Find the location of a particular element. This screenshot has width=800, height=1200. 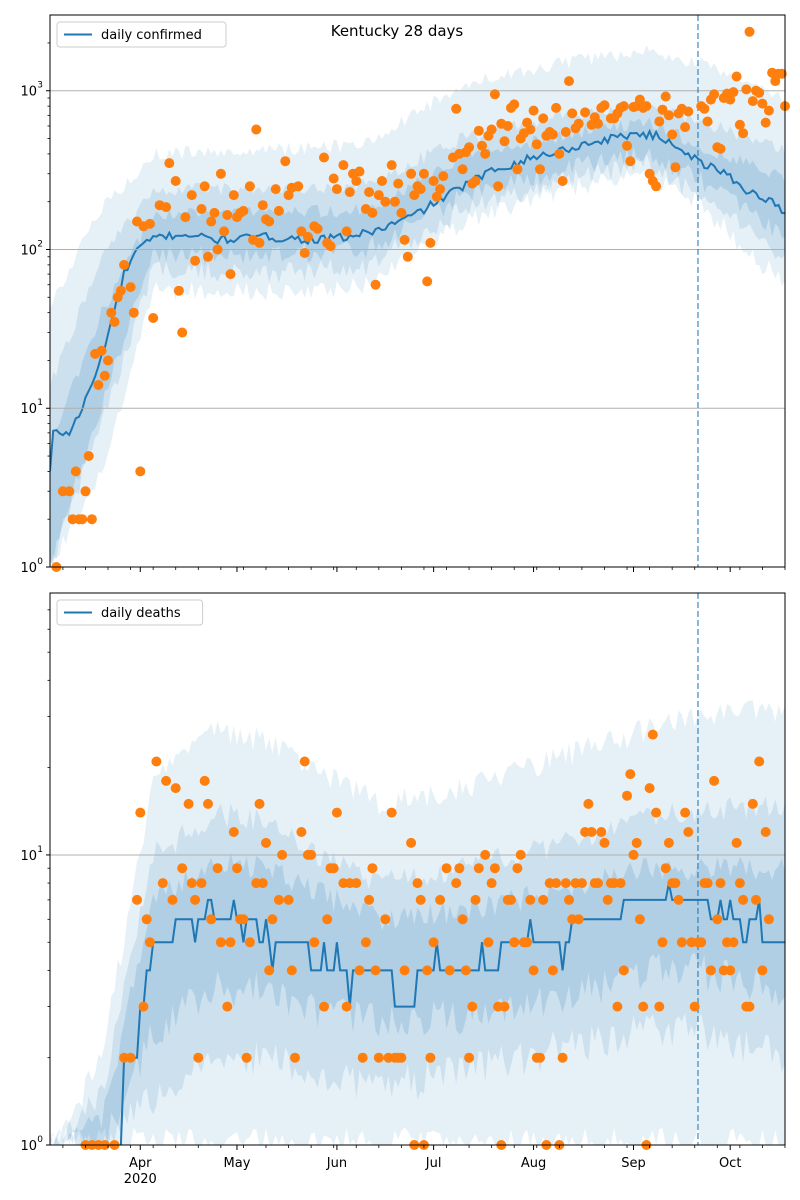

legend: daily confirmed is located at coordinates (141, 34).